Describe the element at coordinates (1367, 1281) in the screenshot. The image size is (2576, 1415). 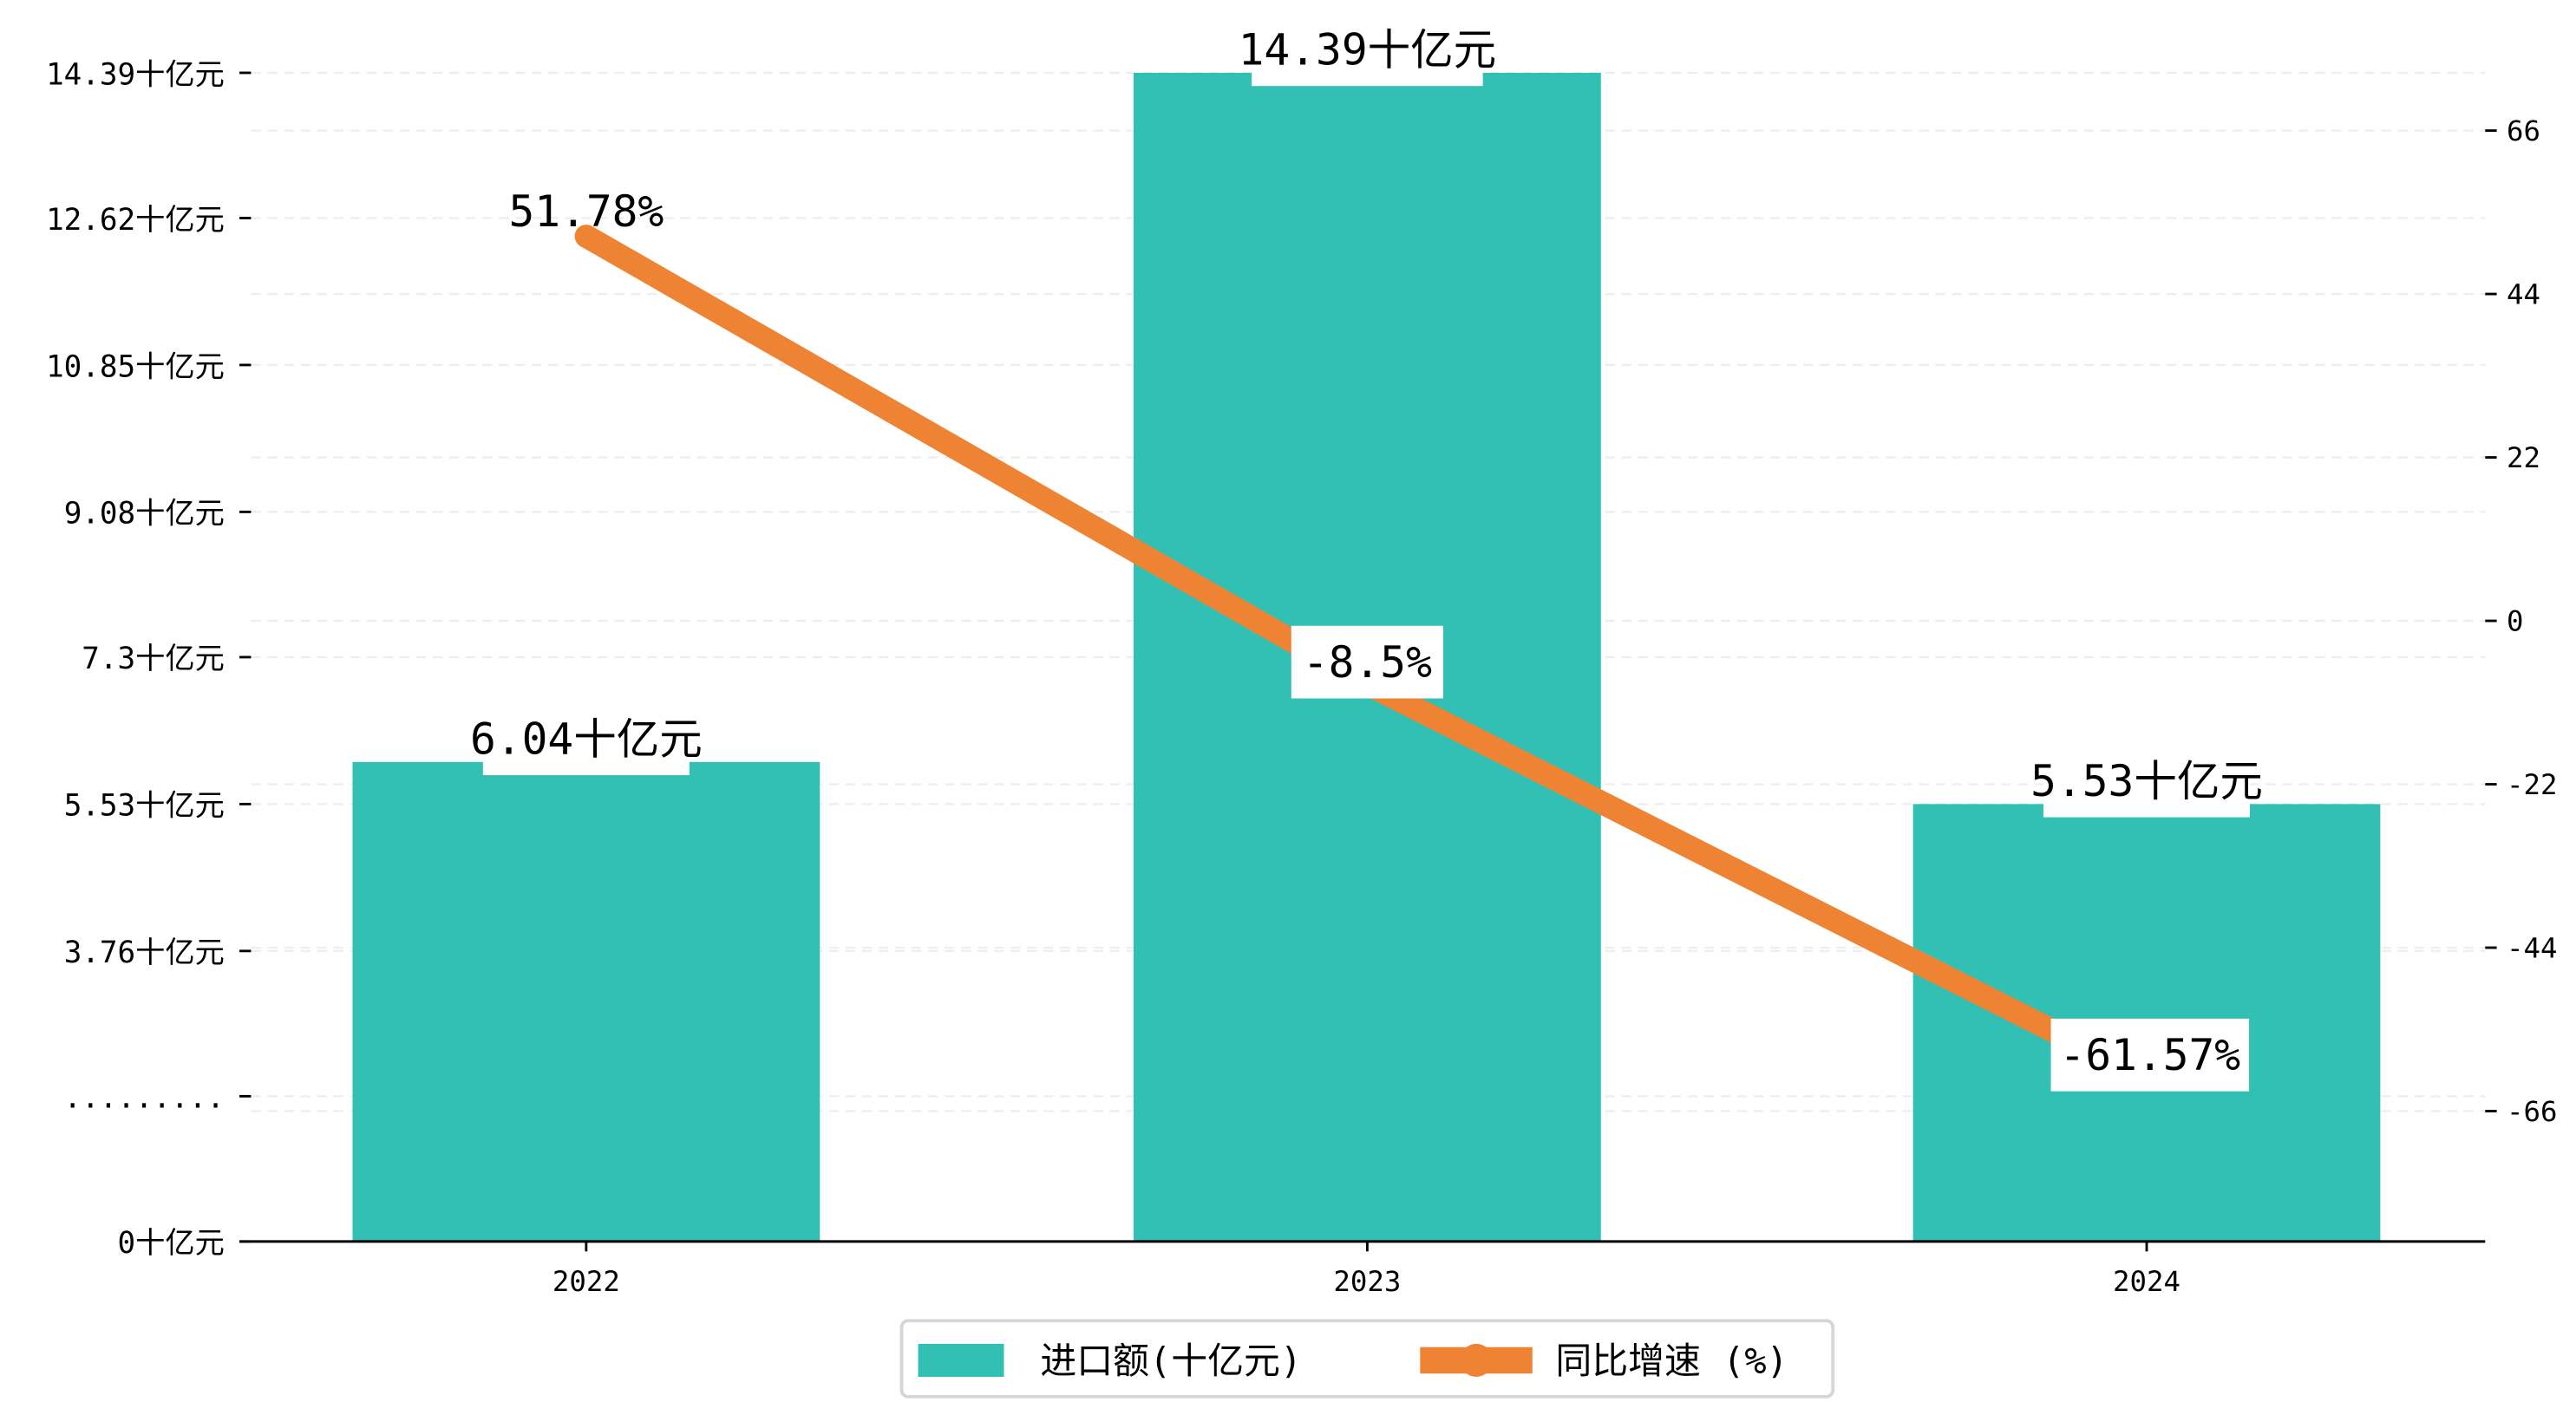
I see `x-tick-label: 2023` at that location.